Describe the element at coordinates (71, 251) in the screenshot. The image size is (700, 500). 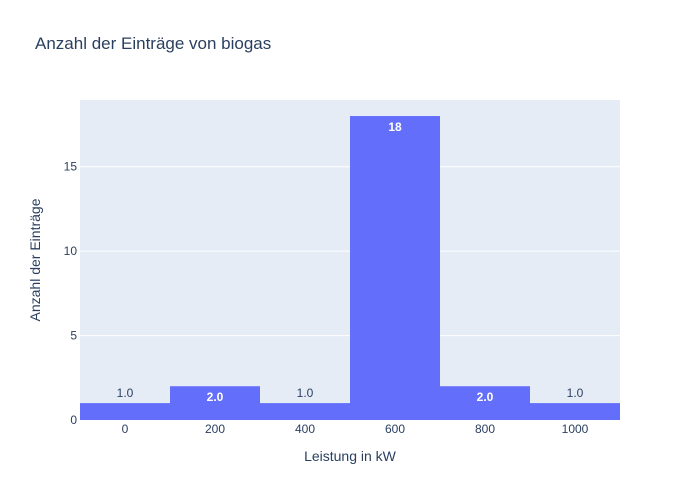
I see `y-tick-label: 10` at that location.